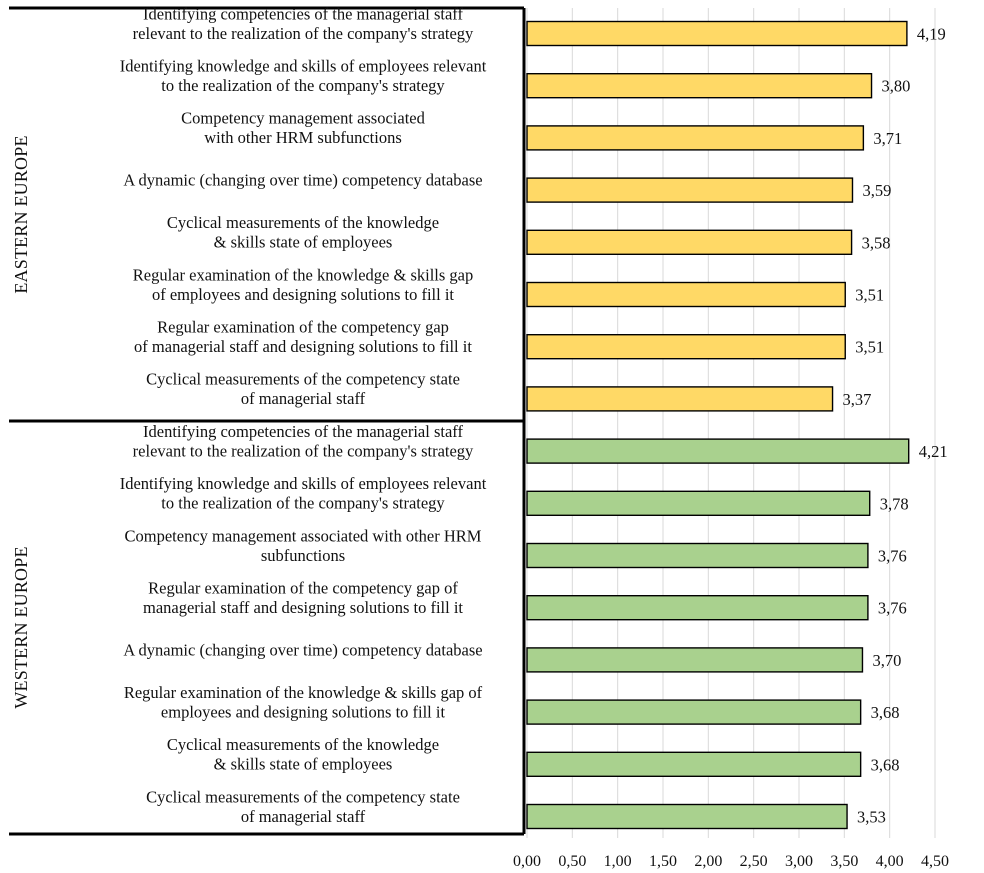 The width and height of the screenshot is (984, 873). What do you see at coordinates (731, 861) in the screenshot?
I see `x-axis: 0,00 0,50 1,00 1,50 2,00 2,50 3,00 3,50 4,00 4,50` at bounding box center [731, 861].